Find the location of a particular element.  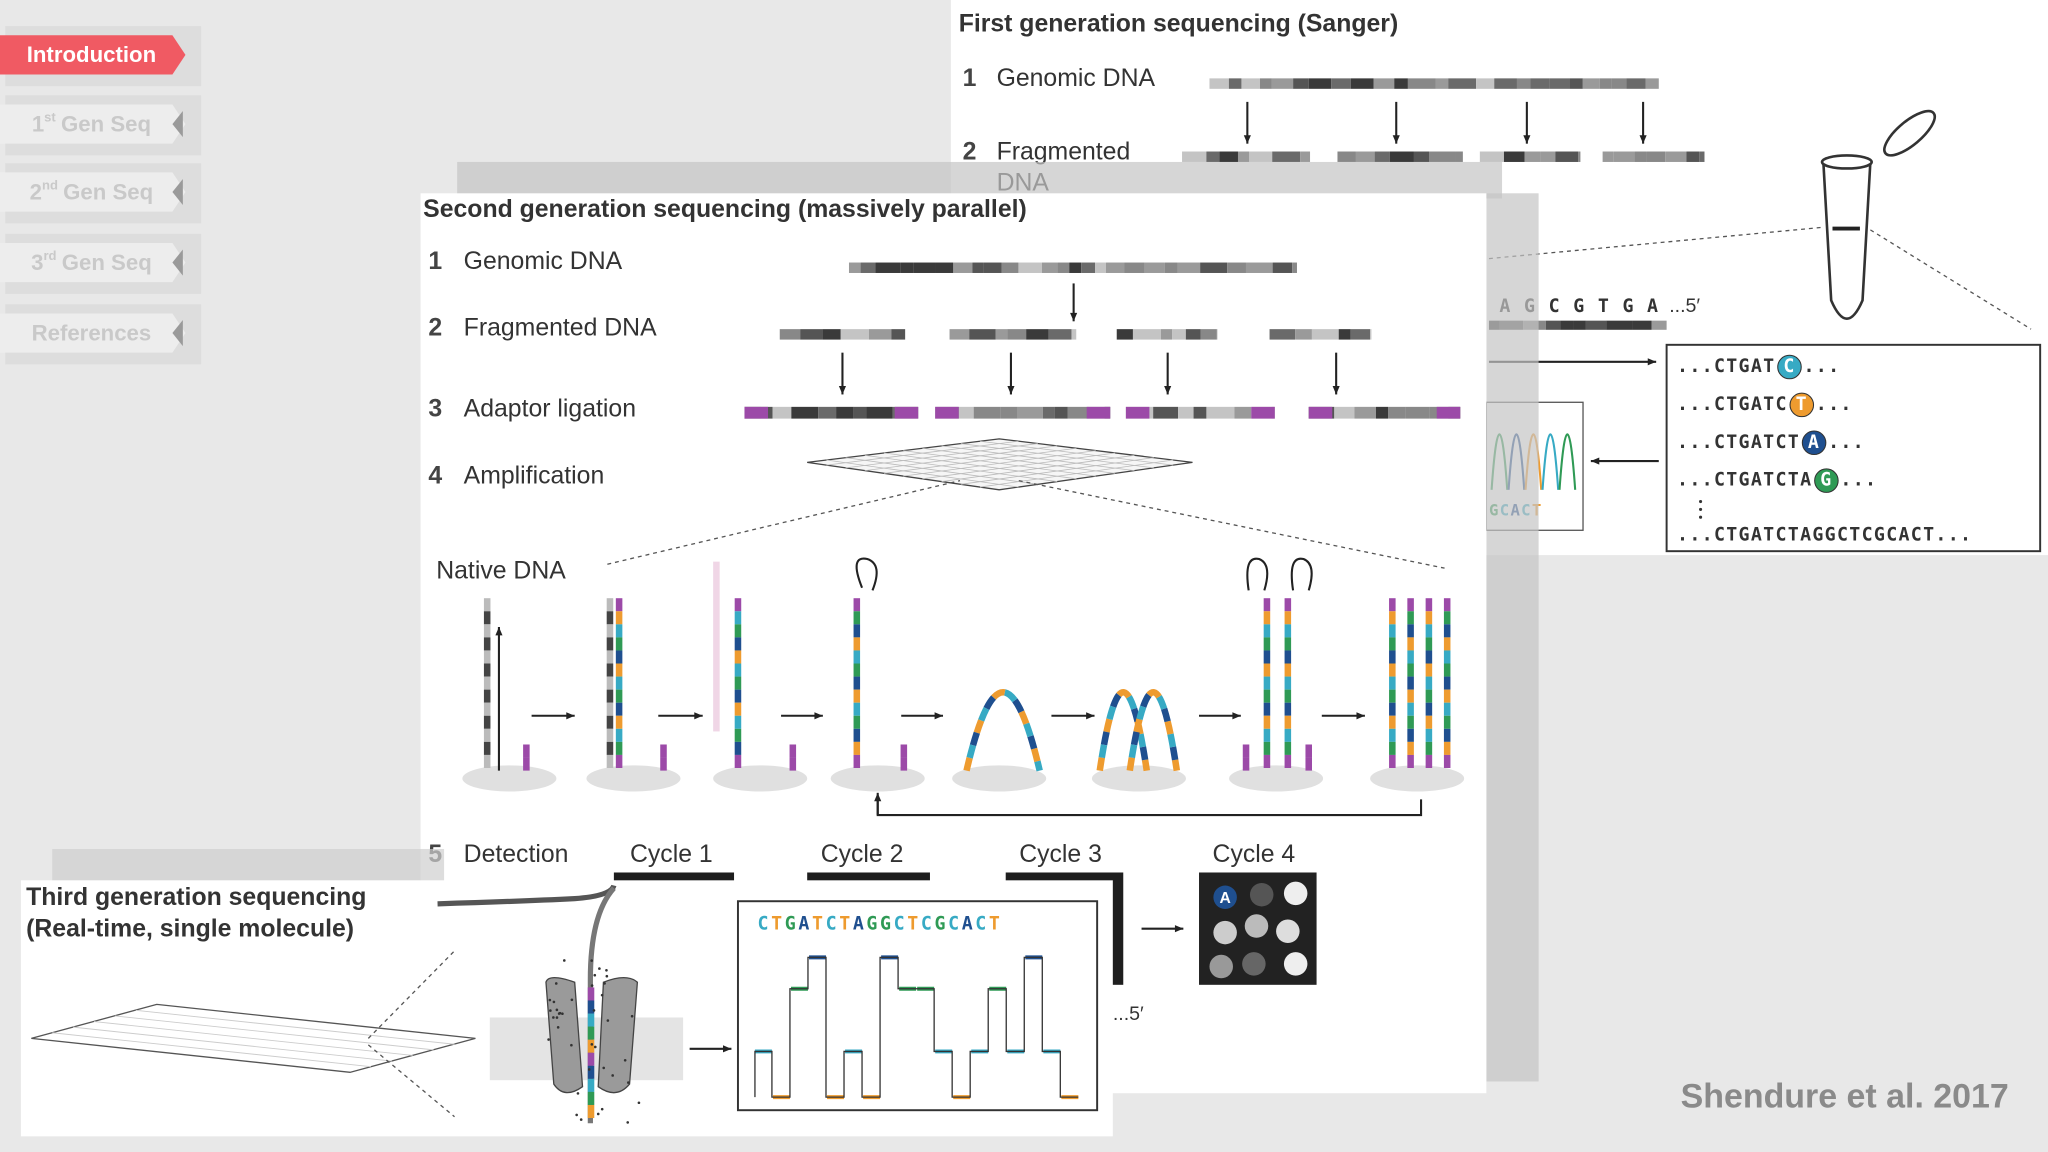

nav-item: References is located at coordinates (101, 334).